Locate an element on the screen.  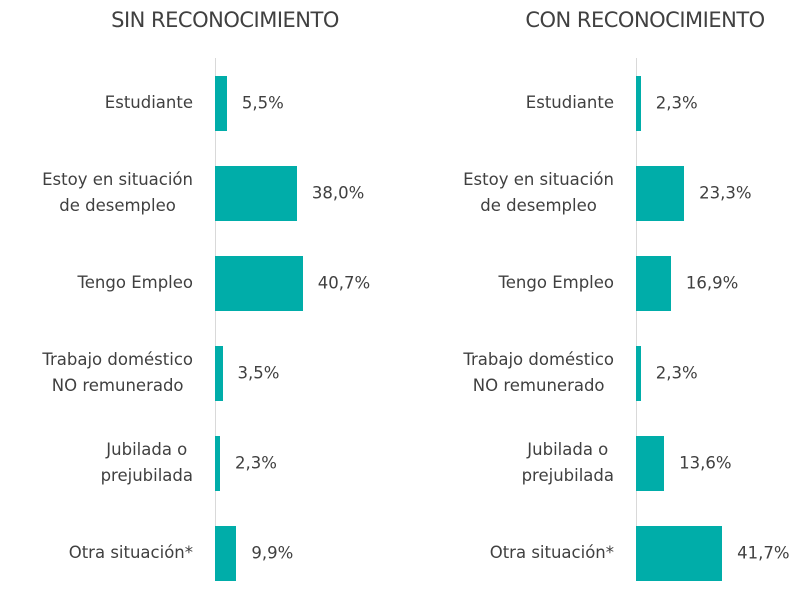
value-label: 9,9% is located at coordinates (272, 553).